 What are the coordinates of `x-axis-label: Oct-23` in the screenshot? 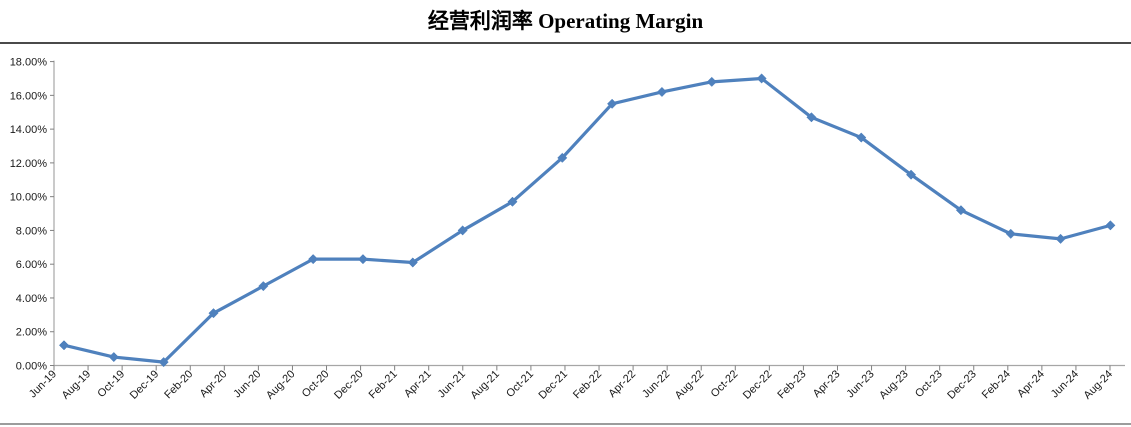 It's located at (929, 384).